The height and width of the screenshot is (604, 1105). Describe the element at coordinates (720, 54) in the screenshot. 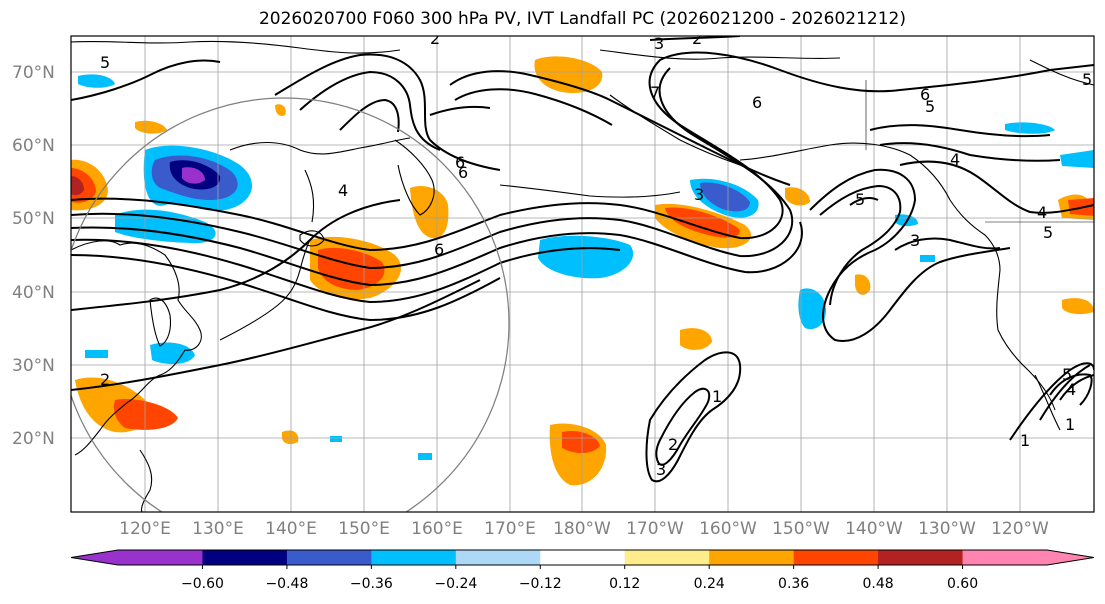

I see `coast-alaska-north` at that location.